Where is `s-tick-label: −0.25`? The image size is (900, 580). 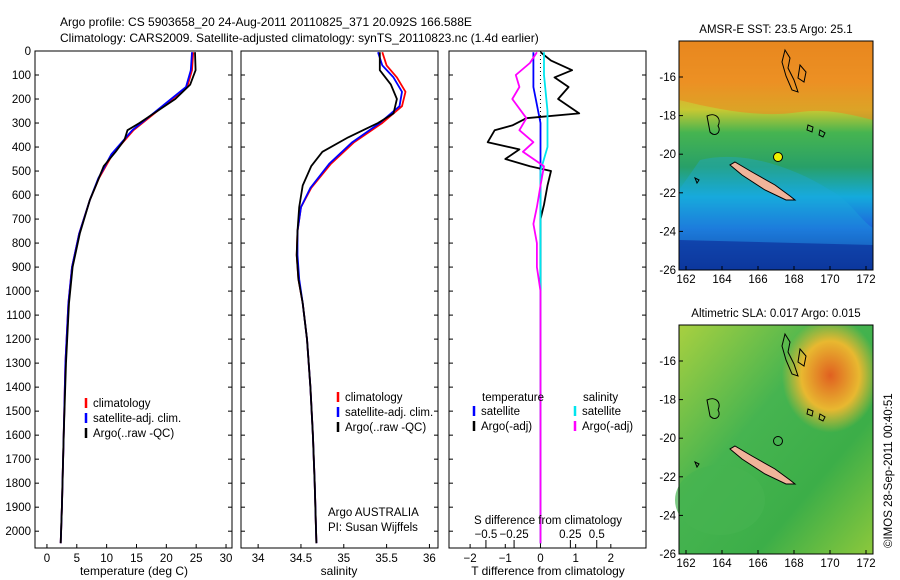
s-tick-label: −0.25 is located at coordinates (514, 535).